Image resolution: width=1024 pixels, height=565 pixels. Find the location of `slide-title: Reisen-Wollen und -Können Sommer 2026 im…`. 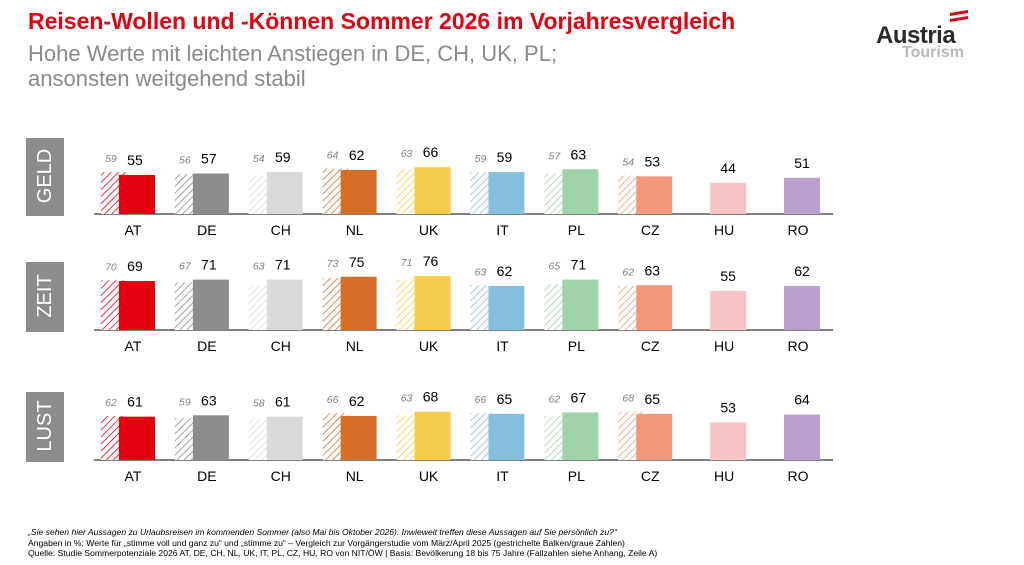

slide-title: Reisen-Wollen und -Können Sommer 2026 im… is located at coordinates (382, 21).